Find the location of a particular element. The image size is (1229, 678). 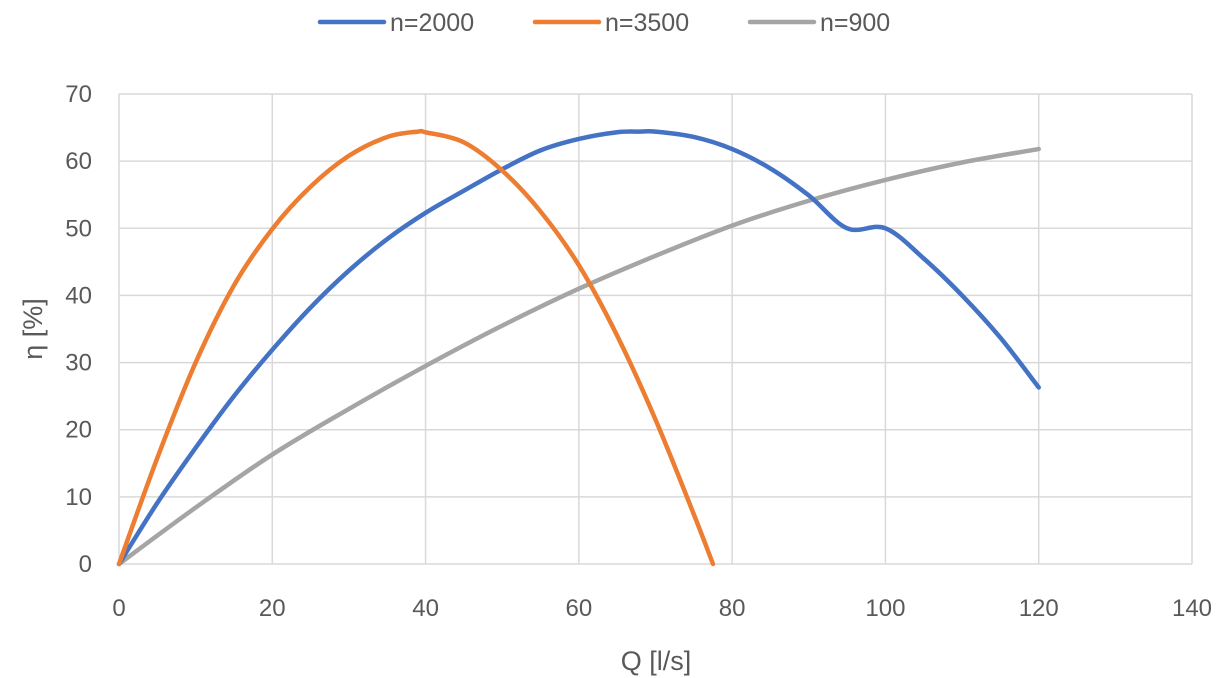

y-tick-label-7: 70 is located at coordinates (78, 94).